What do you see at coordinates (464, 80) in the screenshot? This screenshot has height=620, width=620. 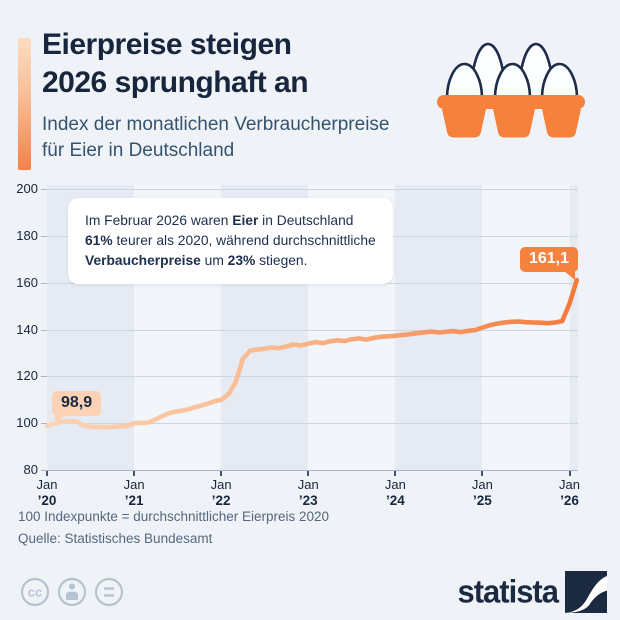 I see `egg-front-left` at bounding box center [464, 80].